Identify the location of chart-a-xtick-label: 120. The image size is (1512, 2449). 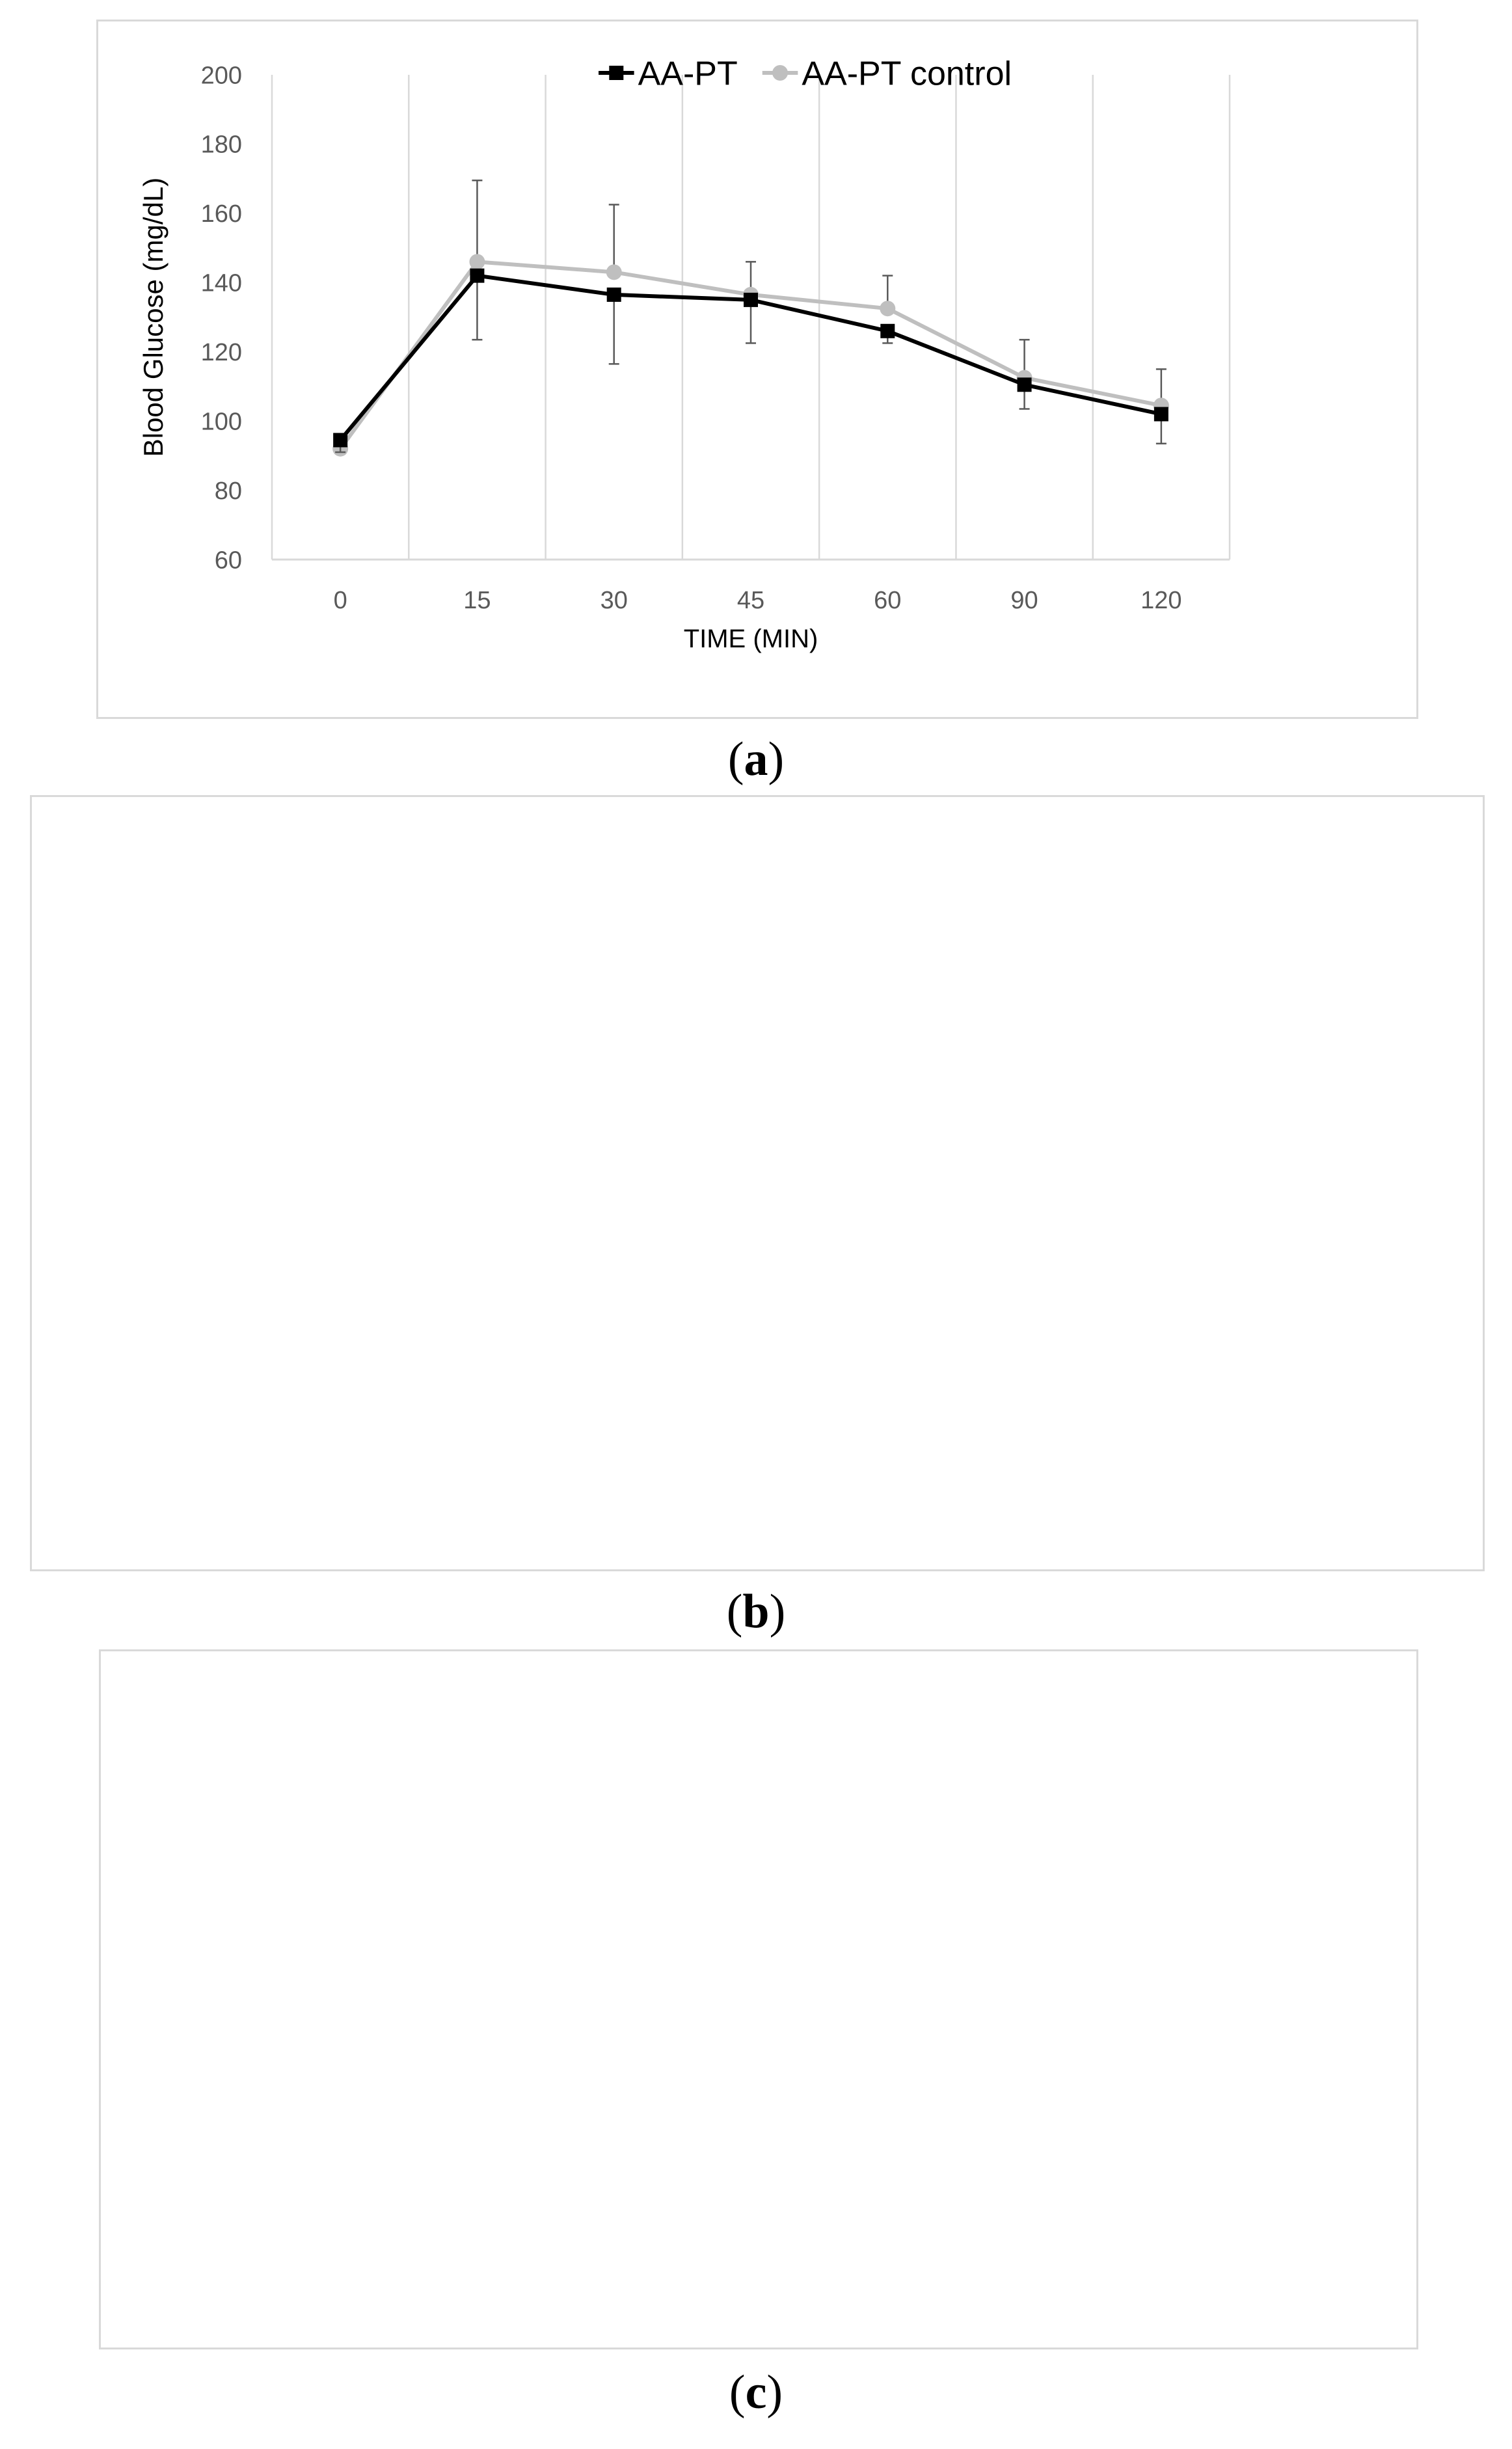
(1161, 600).